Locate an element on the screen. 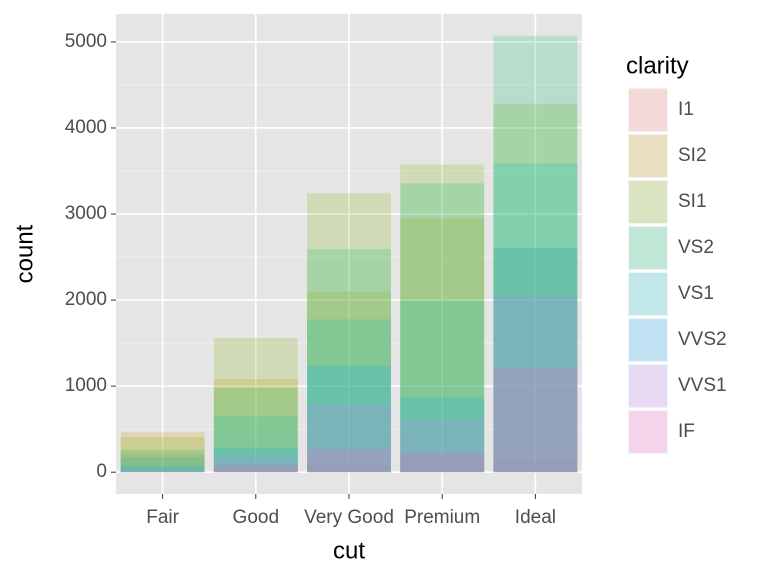 The width and height of the screenshot is (768, 576). y-tick-label: 3000 is located at coordinates (86, 213).